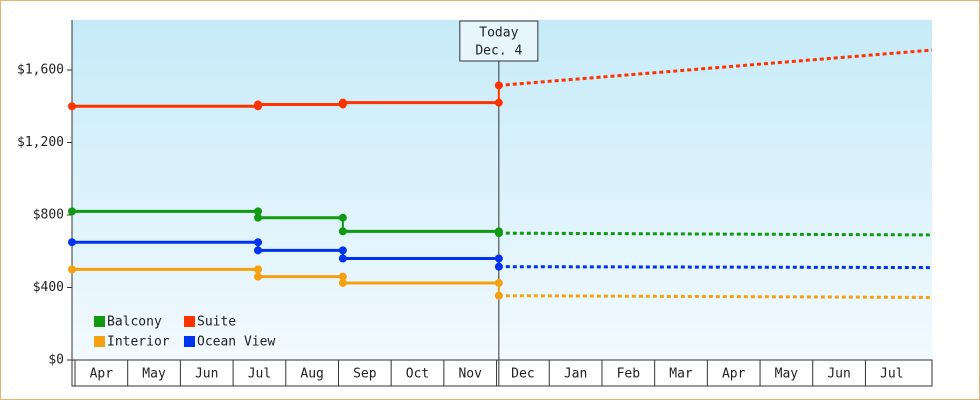 This screenshot has height=400, width=980. I want to click on today-box, so click(499, 41).